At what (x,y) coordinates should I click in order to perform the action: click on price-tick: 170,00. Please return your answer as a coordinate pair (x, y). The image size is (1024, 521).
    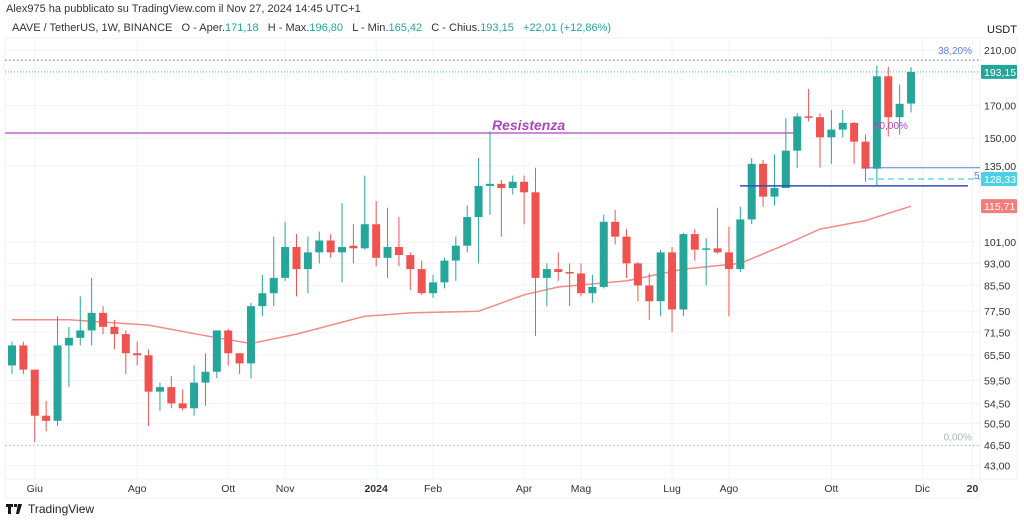
    Looking at the image, I should click on (1000, 106).